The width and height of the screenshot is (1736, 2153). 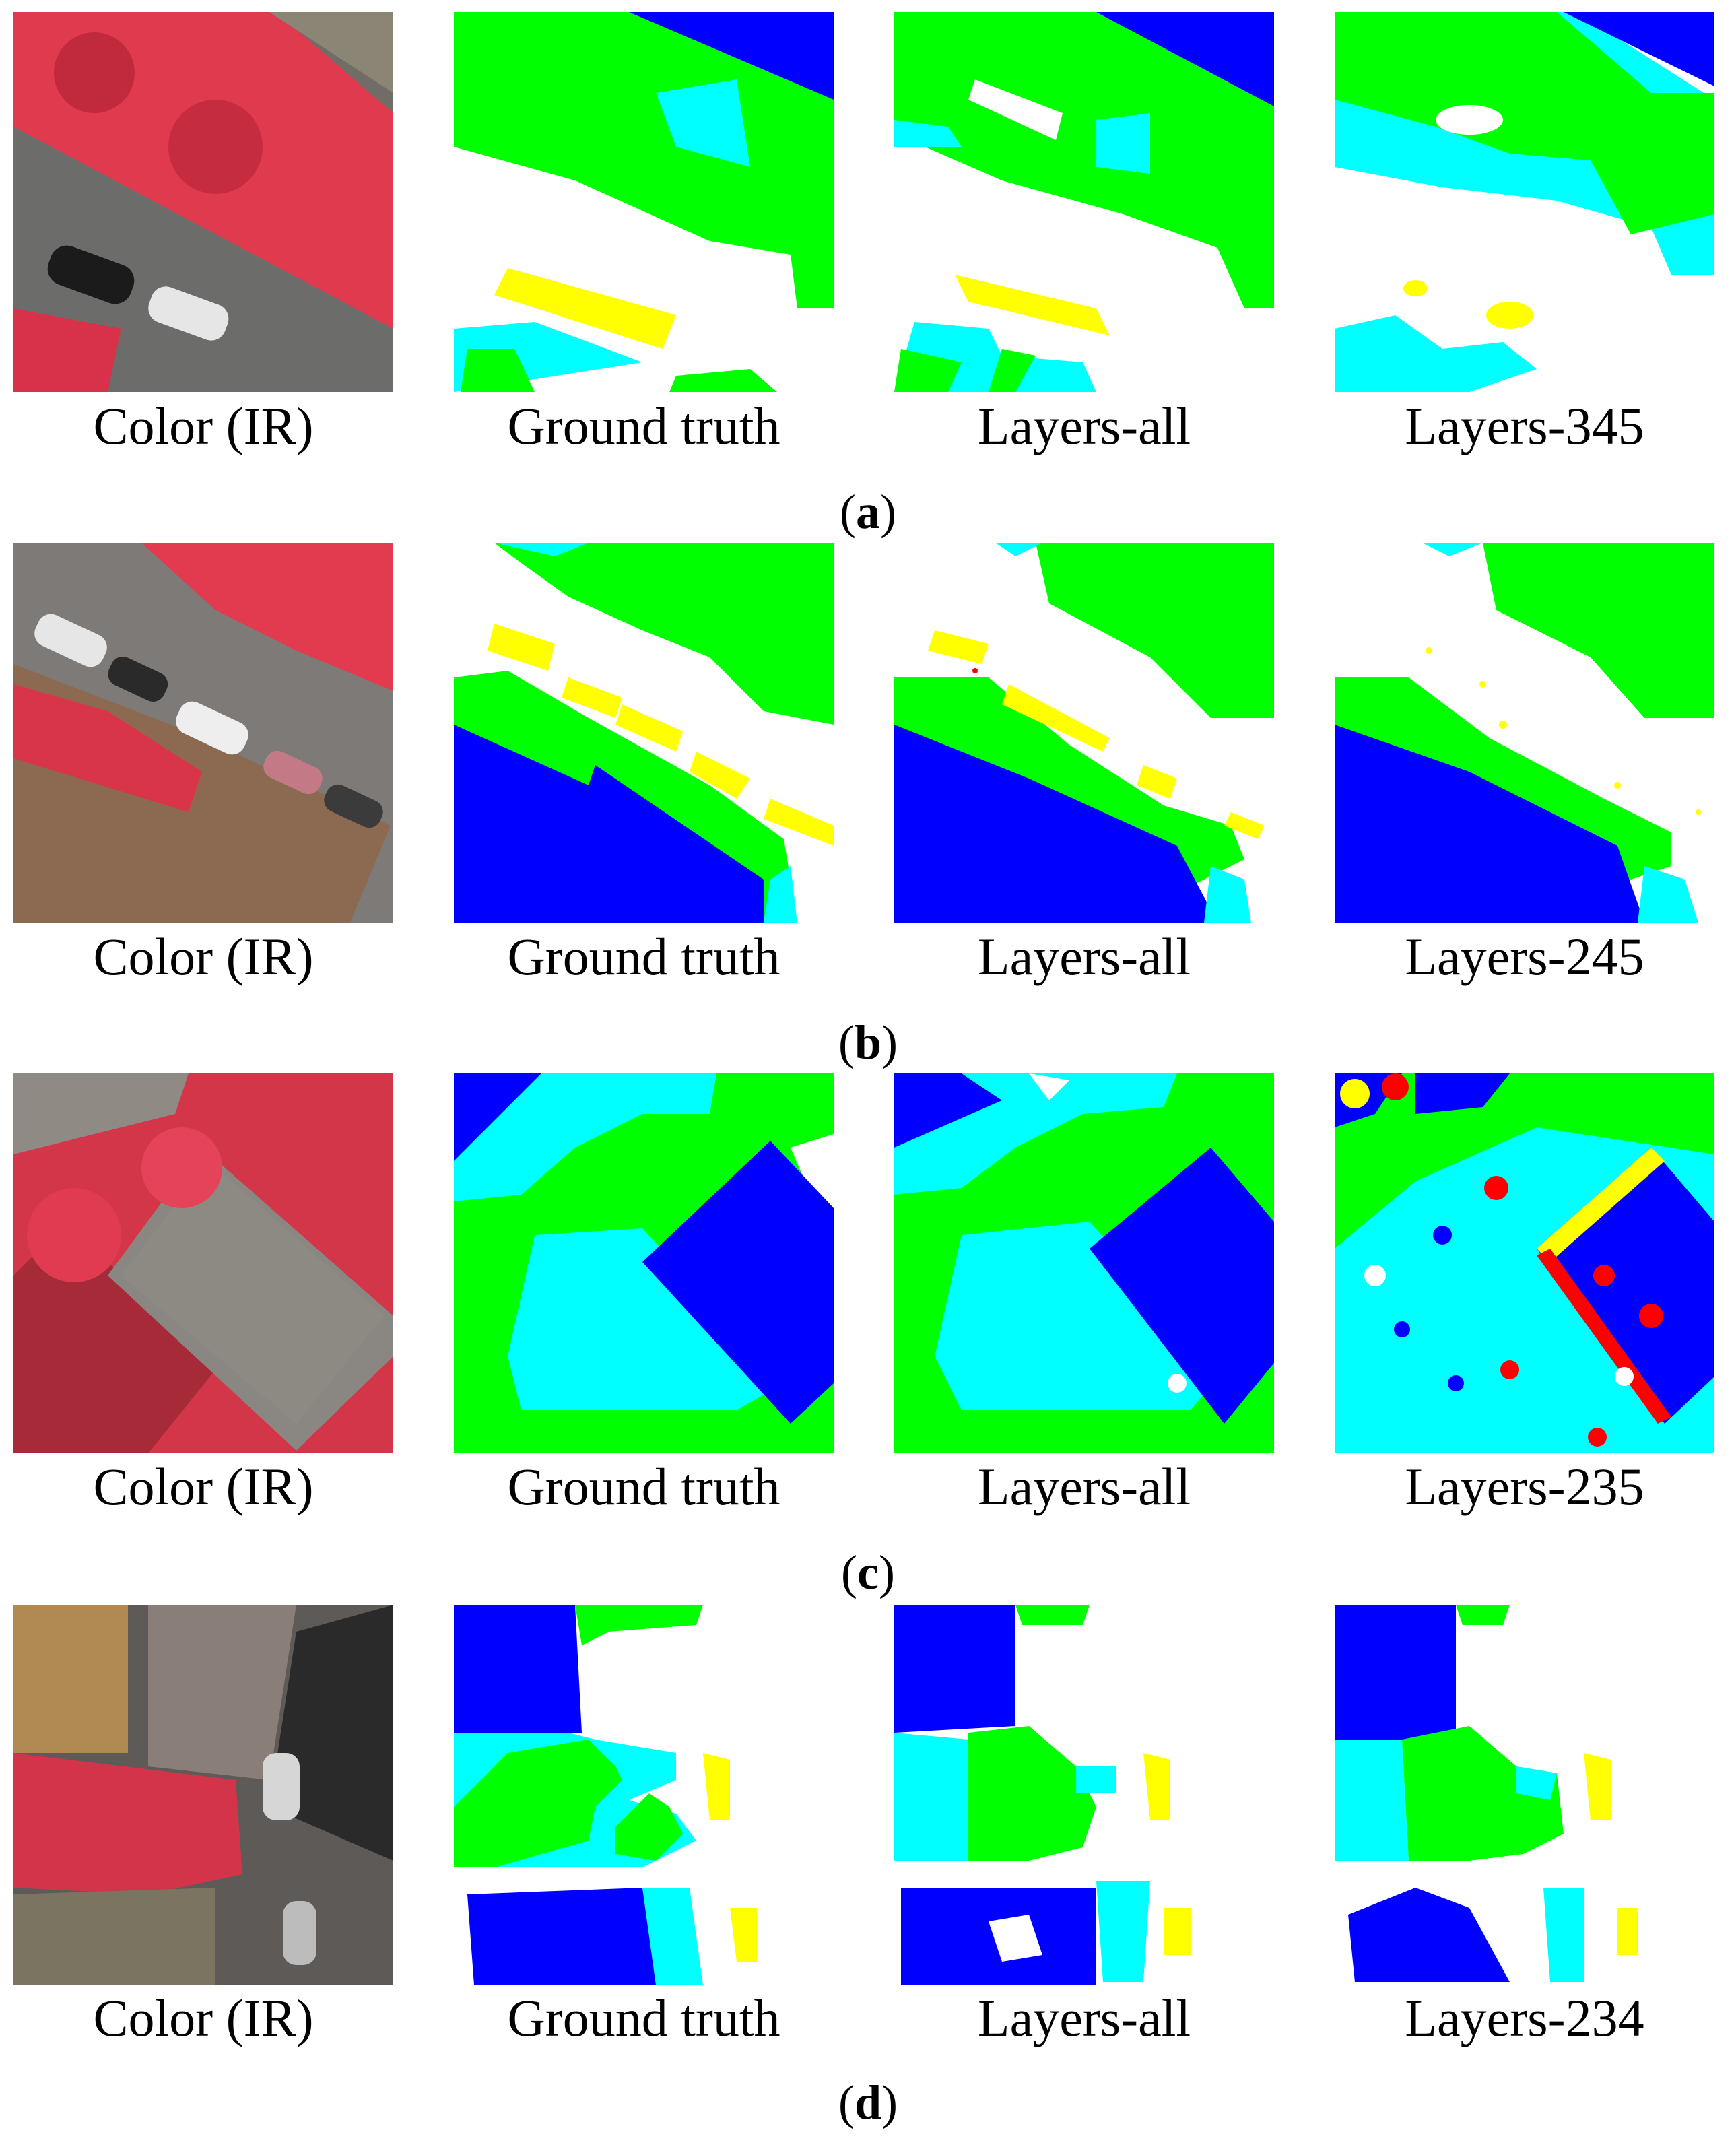 I want to click on row-d-layers-all-map, so click(x=1084, y=1795).